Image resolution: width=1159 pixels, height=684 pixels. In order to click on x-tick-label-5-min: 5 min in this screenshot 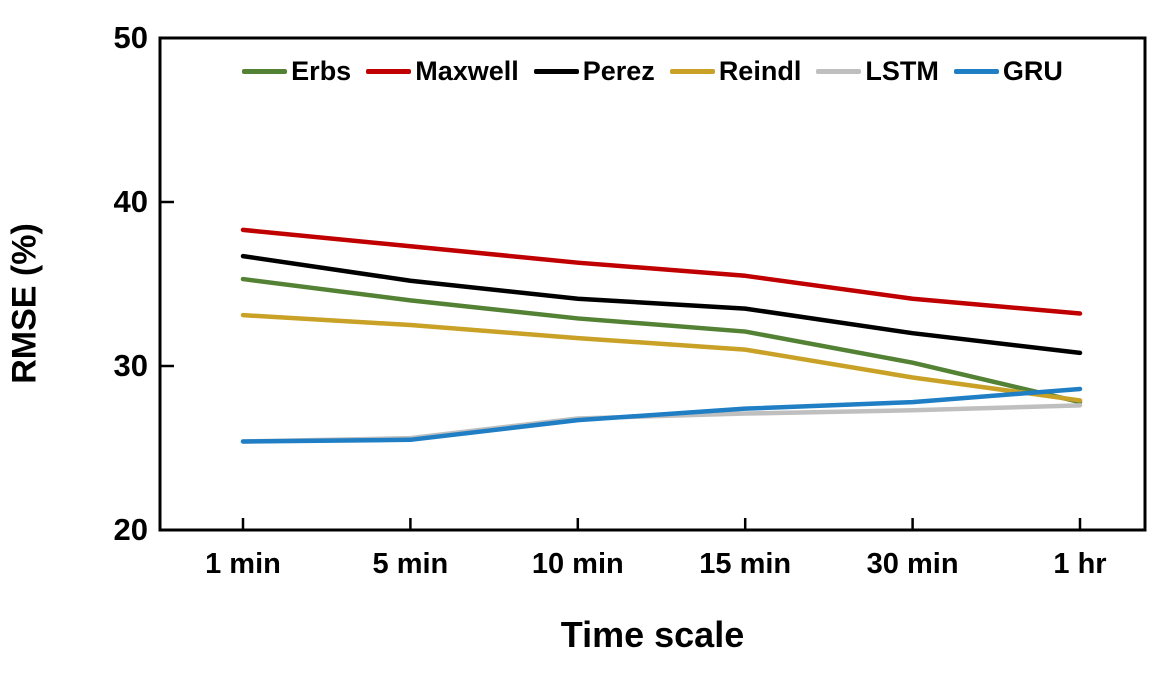, I will do `click(410, 564)`.